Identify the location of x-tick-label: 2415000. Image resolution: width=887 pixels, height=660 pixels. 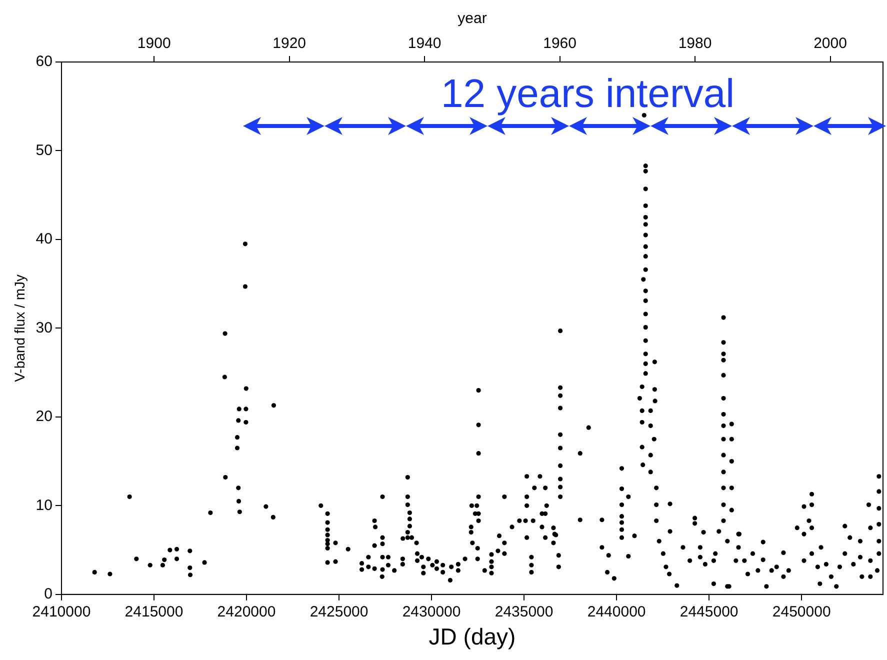
(154, 612).